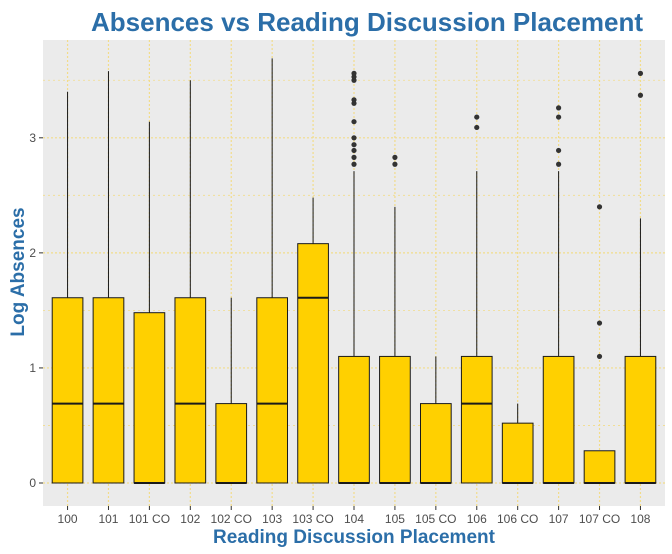 The image size is (672, 554). I want to click on x-tick-label: 101, so click(108, 519).